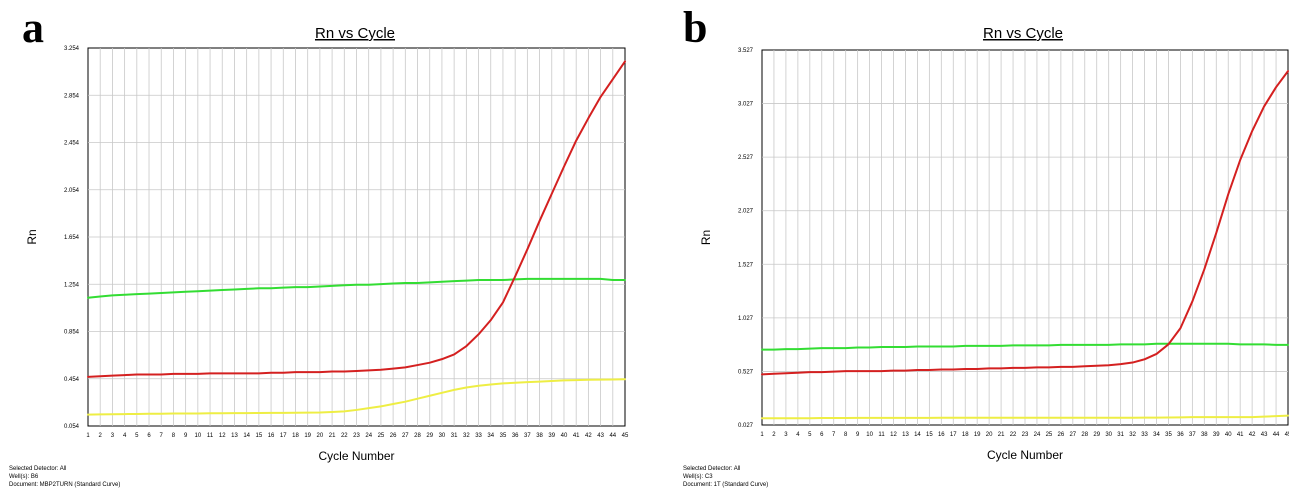 The height and width of the screenshot is (497, 1289). I want to click on x-tick-label: 25, so click(1049, 435).